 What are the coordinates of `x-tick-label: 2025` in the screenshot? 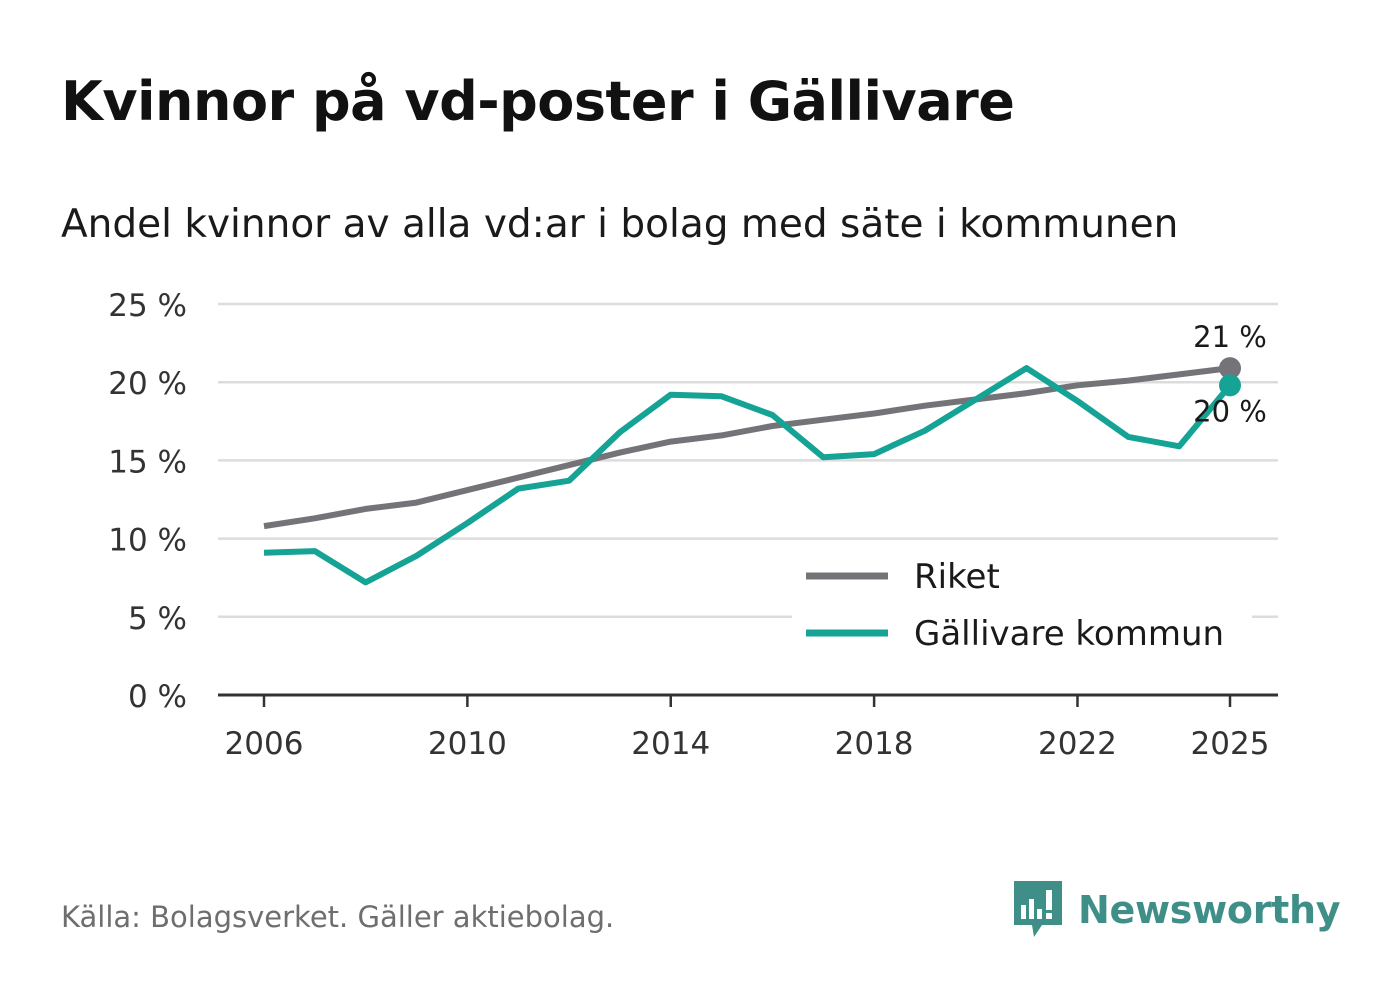 It's located at (1230, 744).